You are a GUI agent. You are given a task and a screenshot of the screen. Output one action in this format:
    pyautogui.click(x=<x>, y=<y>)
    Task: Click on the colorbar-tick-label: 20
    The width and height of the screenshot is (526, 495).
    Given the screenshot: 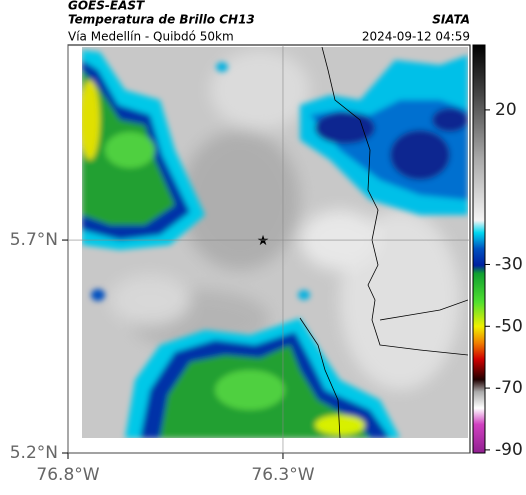 What is the action you would take?
    pyautogui.click(x=506, y=110)
    